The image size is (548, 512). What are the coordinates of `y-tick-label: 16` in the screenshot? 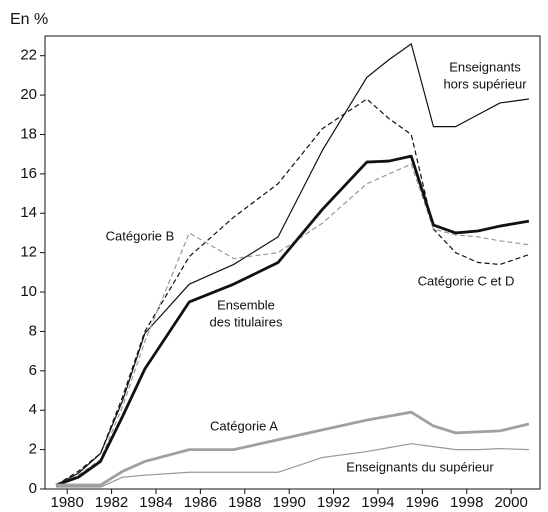 It's located at (28, 173).